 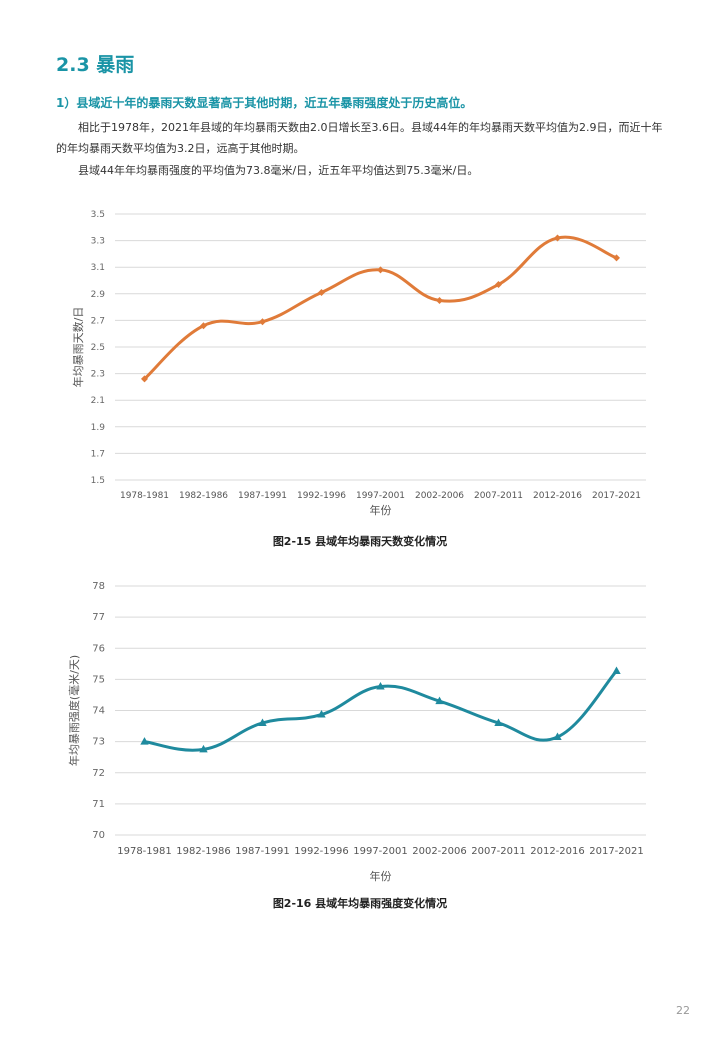 I want to click on y-tick-label: 2.5, so click(x=98, y=348).